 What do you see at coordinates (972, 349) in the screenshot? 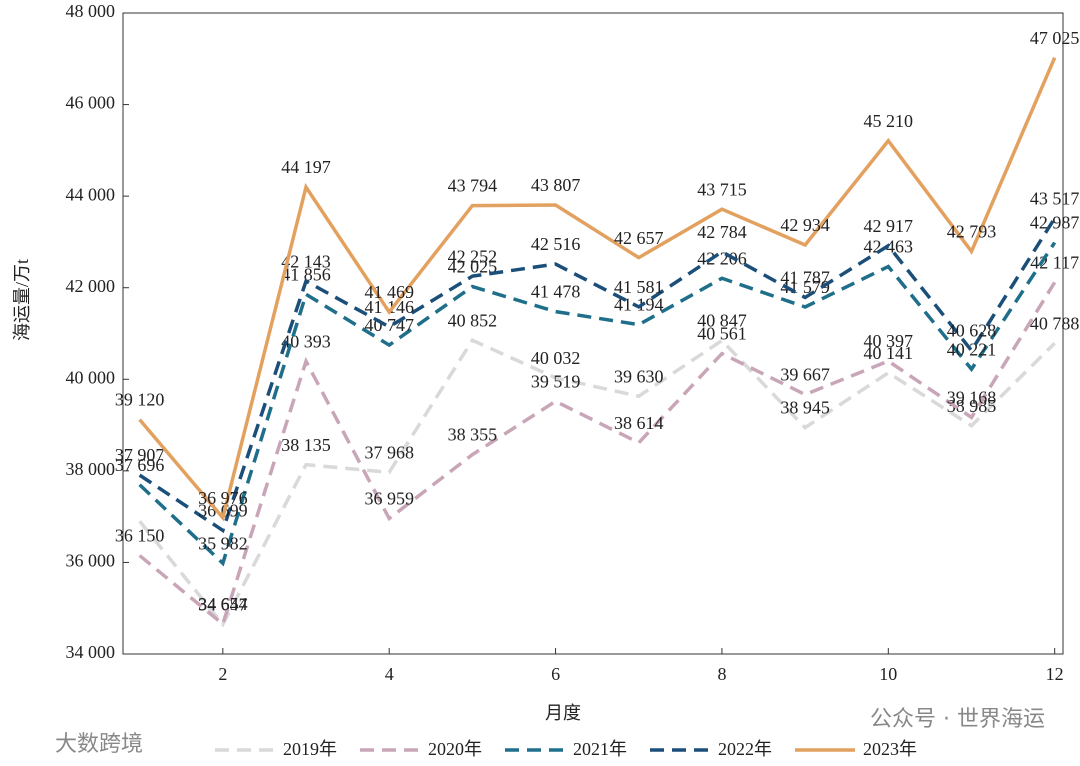
I see `data-label: 40 221` at bounding box center [972, 349].